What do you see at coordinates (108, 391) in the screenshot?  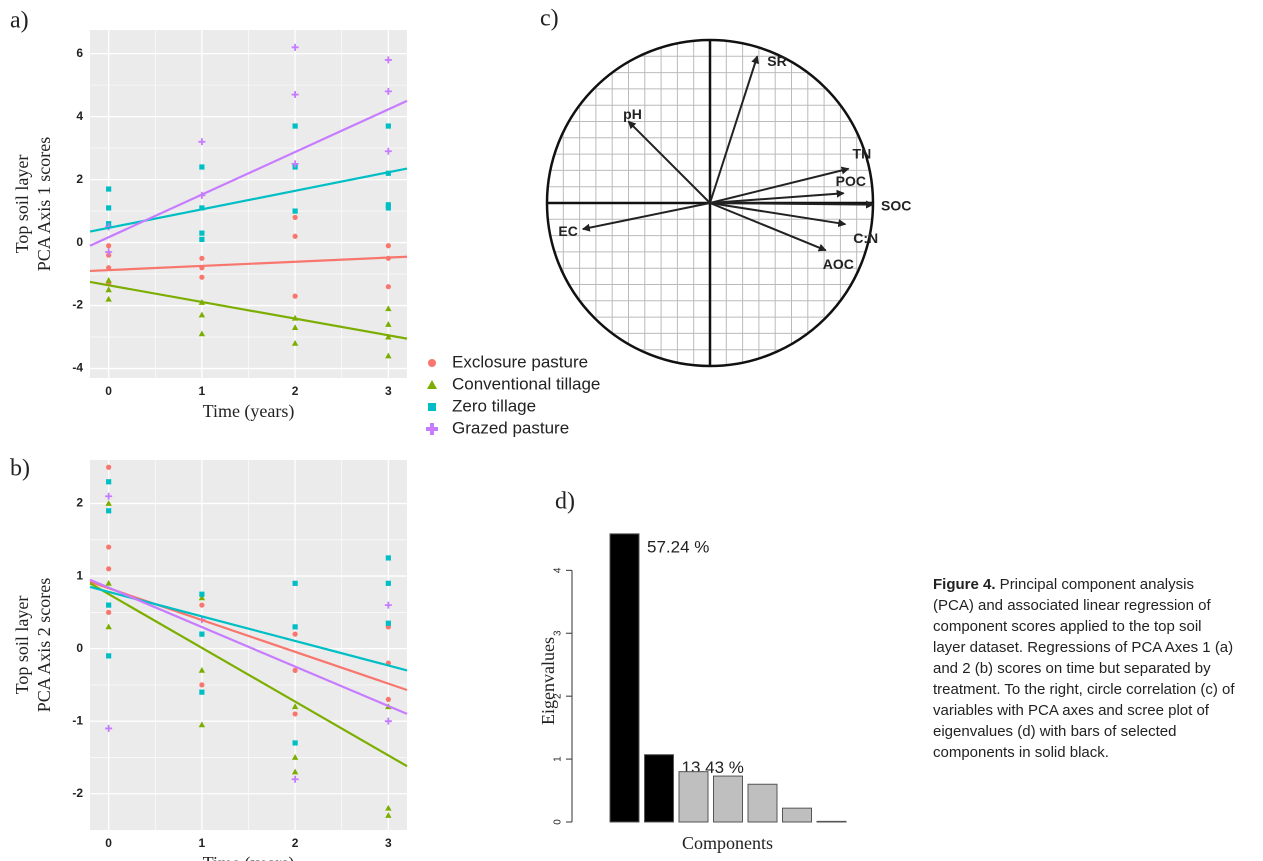 I see `x-tick-label: 0` at bounding box center [108, 391].